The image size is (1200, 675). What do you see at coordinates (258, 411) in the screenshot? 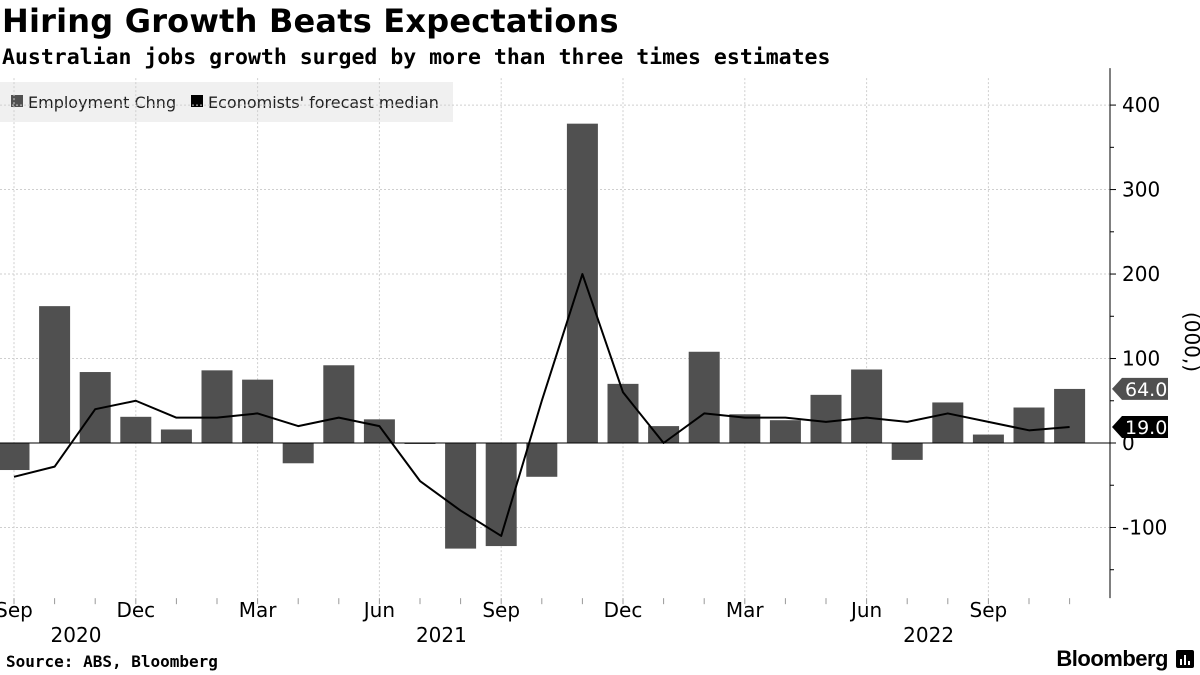
I see `bar-mar-2021` at bounding box center [258, 411].